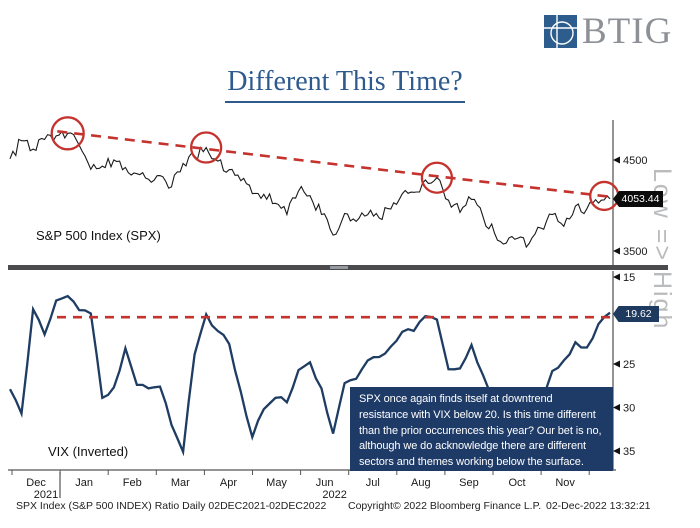 This screenshot has height=528, width=700. What do you see at coordinates (325, 483) in the screenshot?
I see `x-month-label: Jun` at bounding box center [325, 483].